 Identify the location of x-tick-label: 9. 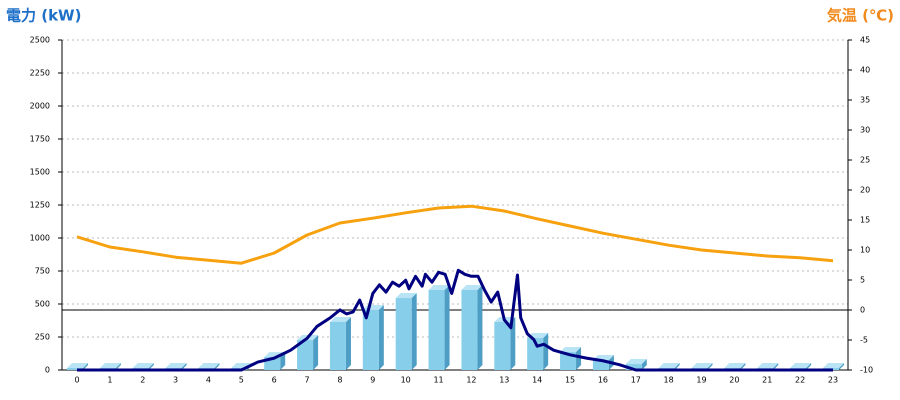
(372, 380).